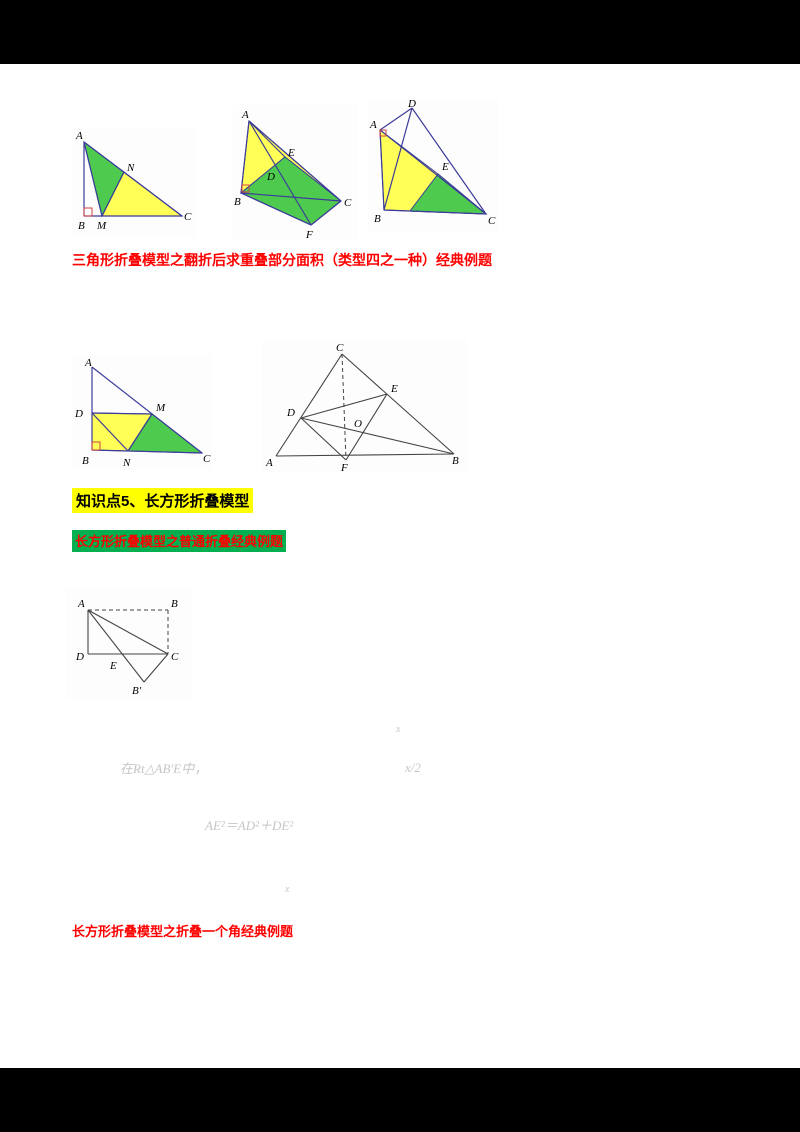 The height and width of the screenshot is (1132, 800). What do you see at coordinates (358, 424) in the screenshot?
I see `label-O: O` at bounding box center [358, 424].